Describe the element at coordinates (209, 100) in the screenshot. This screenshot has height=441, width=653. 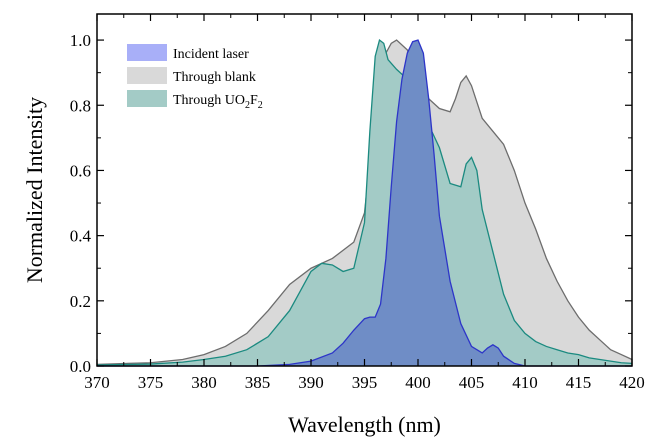
I see `legend-uo2f2-main: Through UO` at that location.